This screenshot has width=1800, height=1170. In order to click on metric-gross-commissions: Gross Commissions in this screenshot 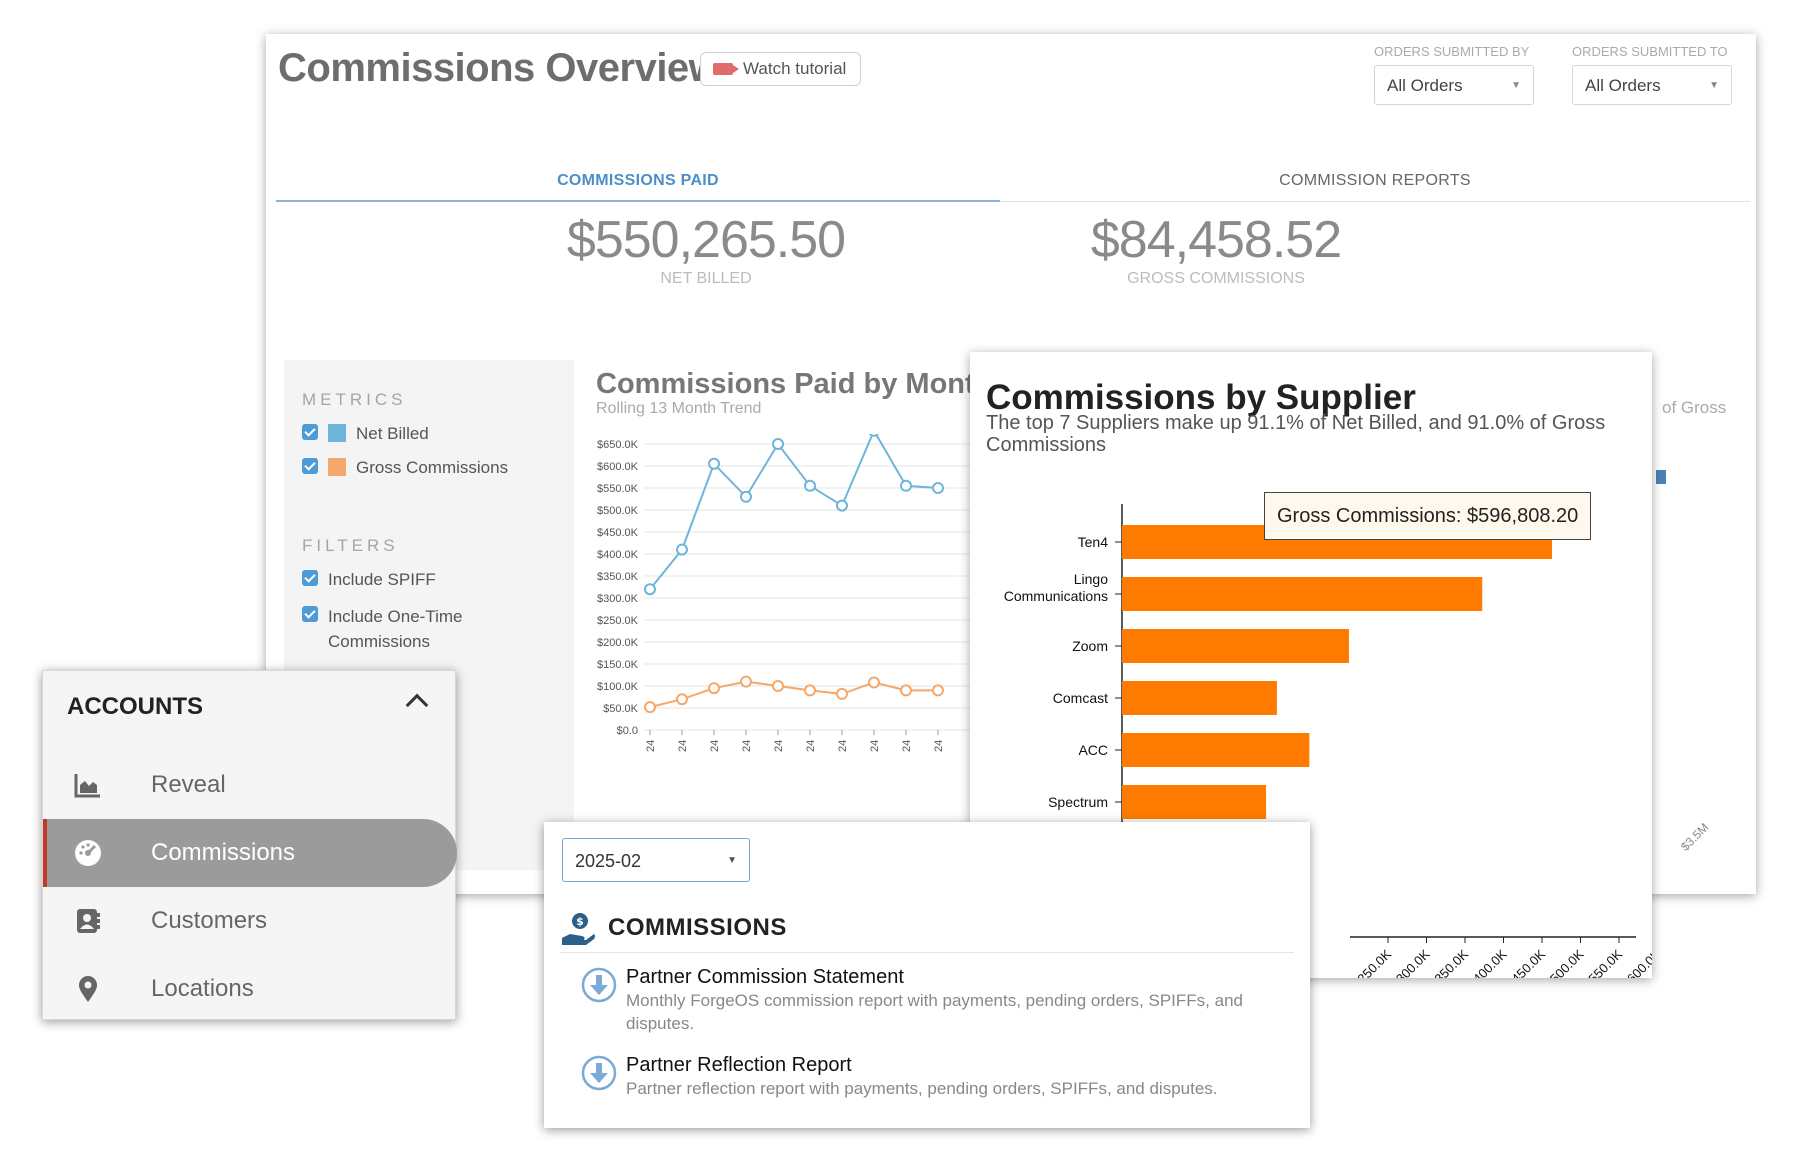, I will do `click(405, 468)`.